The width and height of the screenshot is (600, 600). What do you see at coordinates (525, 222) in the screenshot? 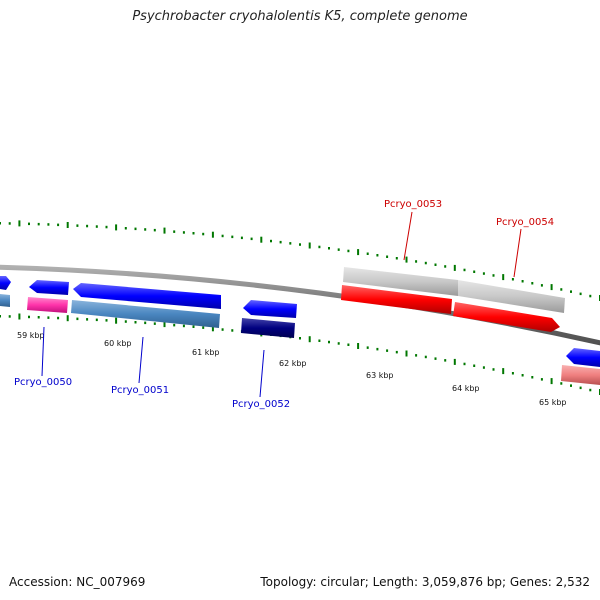
I see `gene-label-pcryo-0054: Pcryo_0054` at bounding box center [525, 222].